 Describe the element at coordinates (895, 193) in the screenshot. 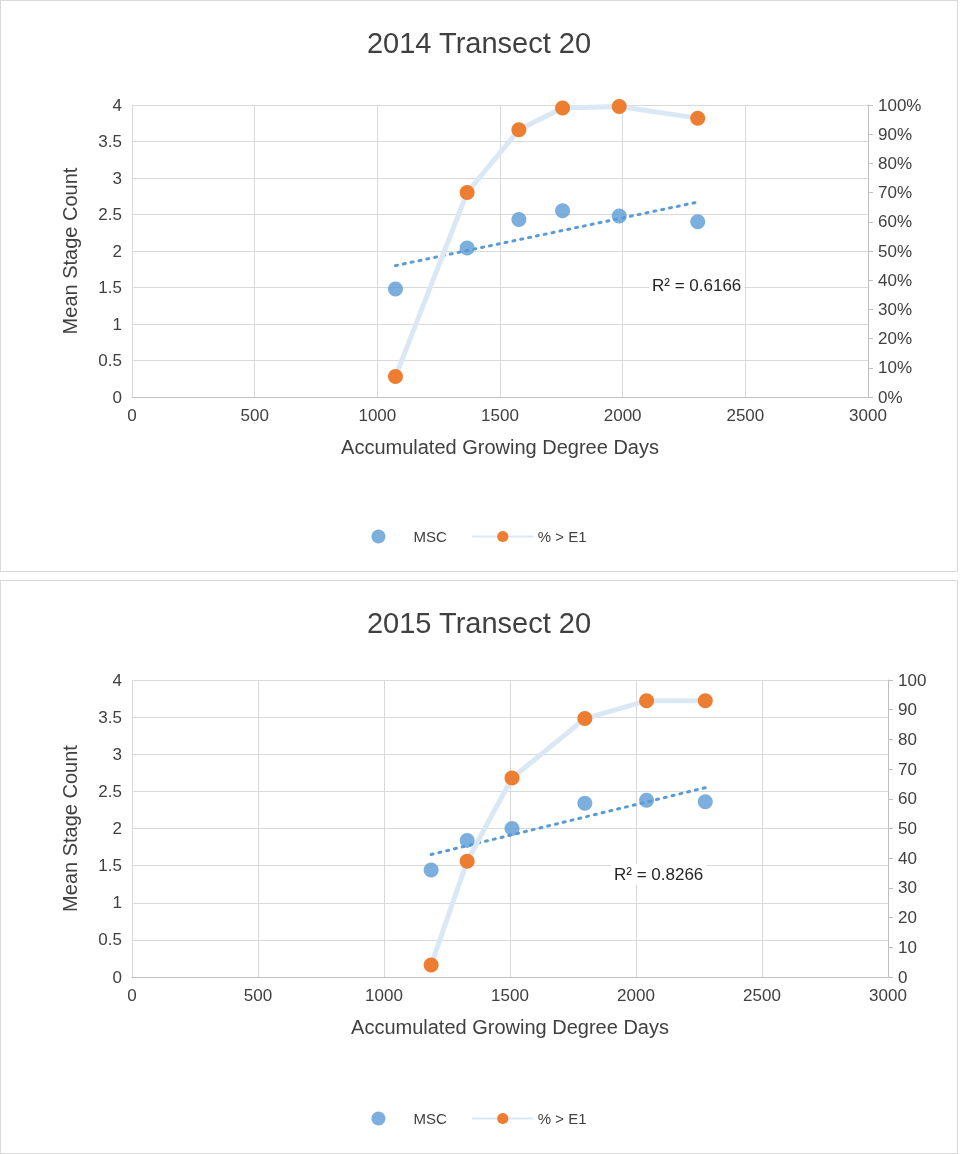

I see `y2-tick-label: 70%` at that location.